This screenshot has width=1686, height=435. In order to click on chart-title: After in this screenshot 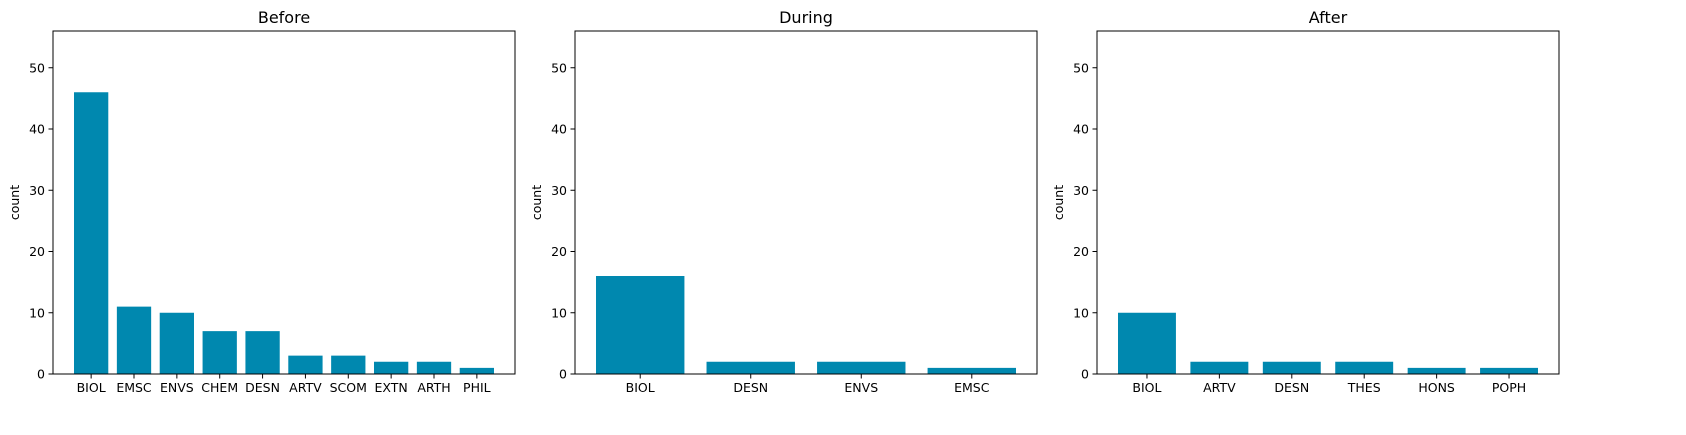, I will do `click(1328, 17)`.